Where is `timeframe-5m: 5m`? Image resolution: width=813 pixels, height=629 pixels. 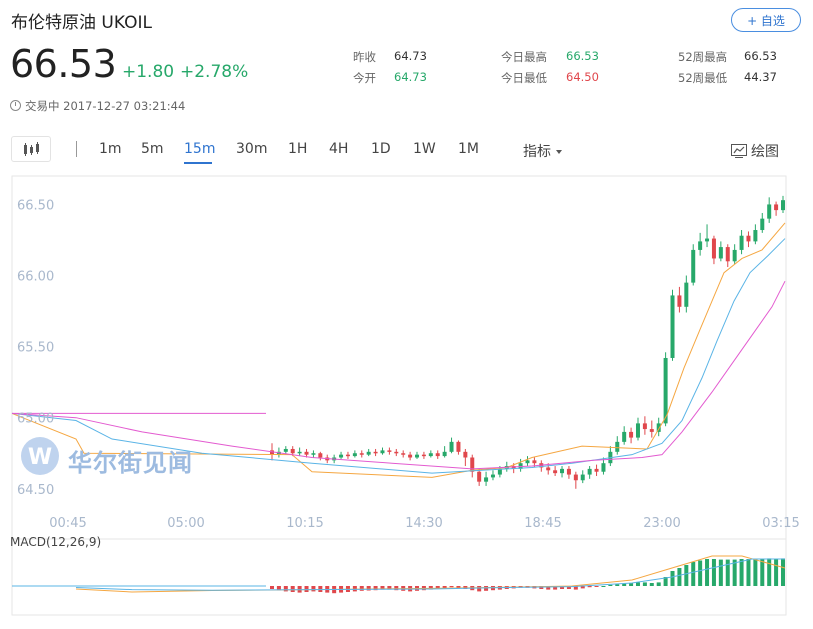 timeframe-5m: 5m is located at coordinates (152, 149).